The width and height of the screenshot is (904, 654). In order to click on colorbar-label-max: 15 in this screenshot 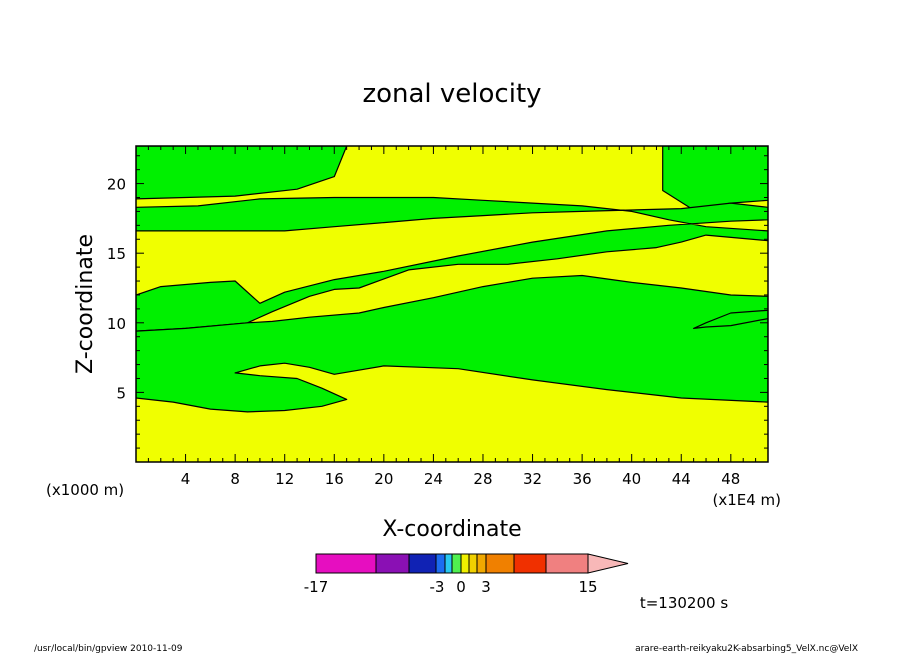, I will do `click(587, 587)`.